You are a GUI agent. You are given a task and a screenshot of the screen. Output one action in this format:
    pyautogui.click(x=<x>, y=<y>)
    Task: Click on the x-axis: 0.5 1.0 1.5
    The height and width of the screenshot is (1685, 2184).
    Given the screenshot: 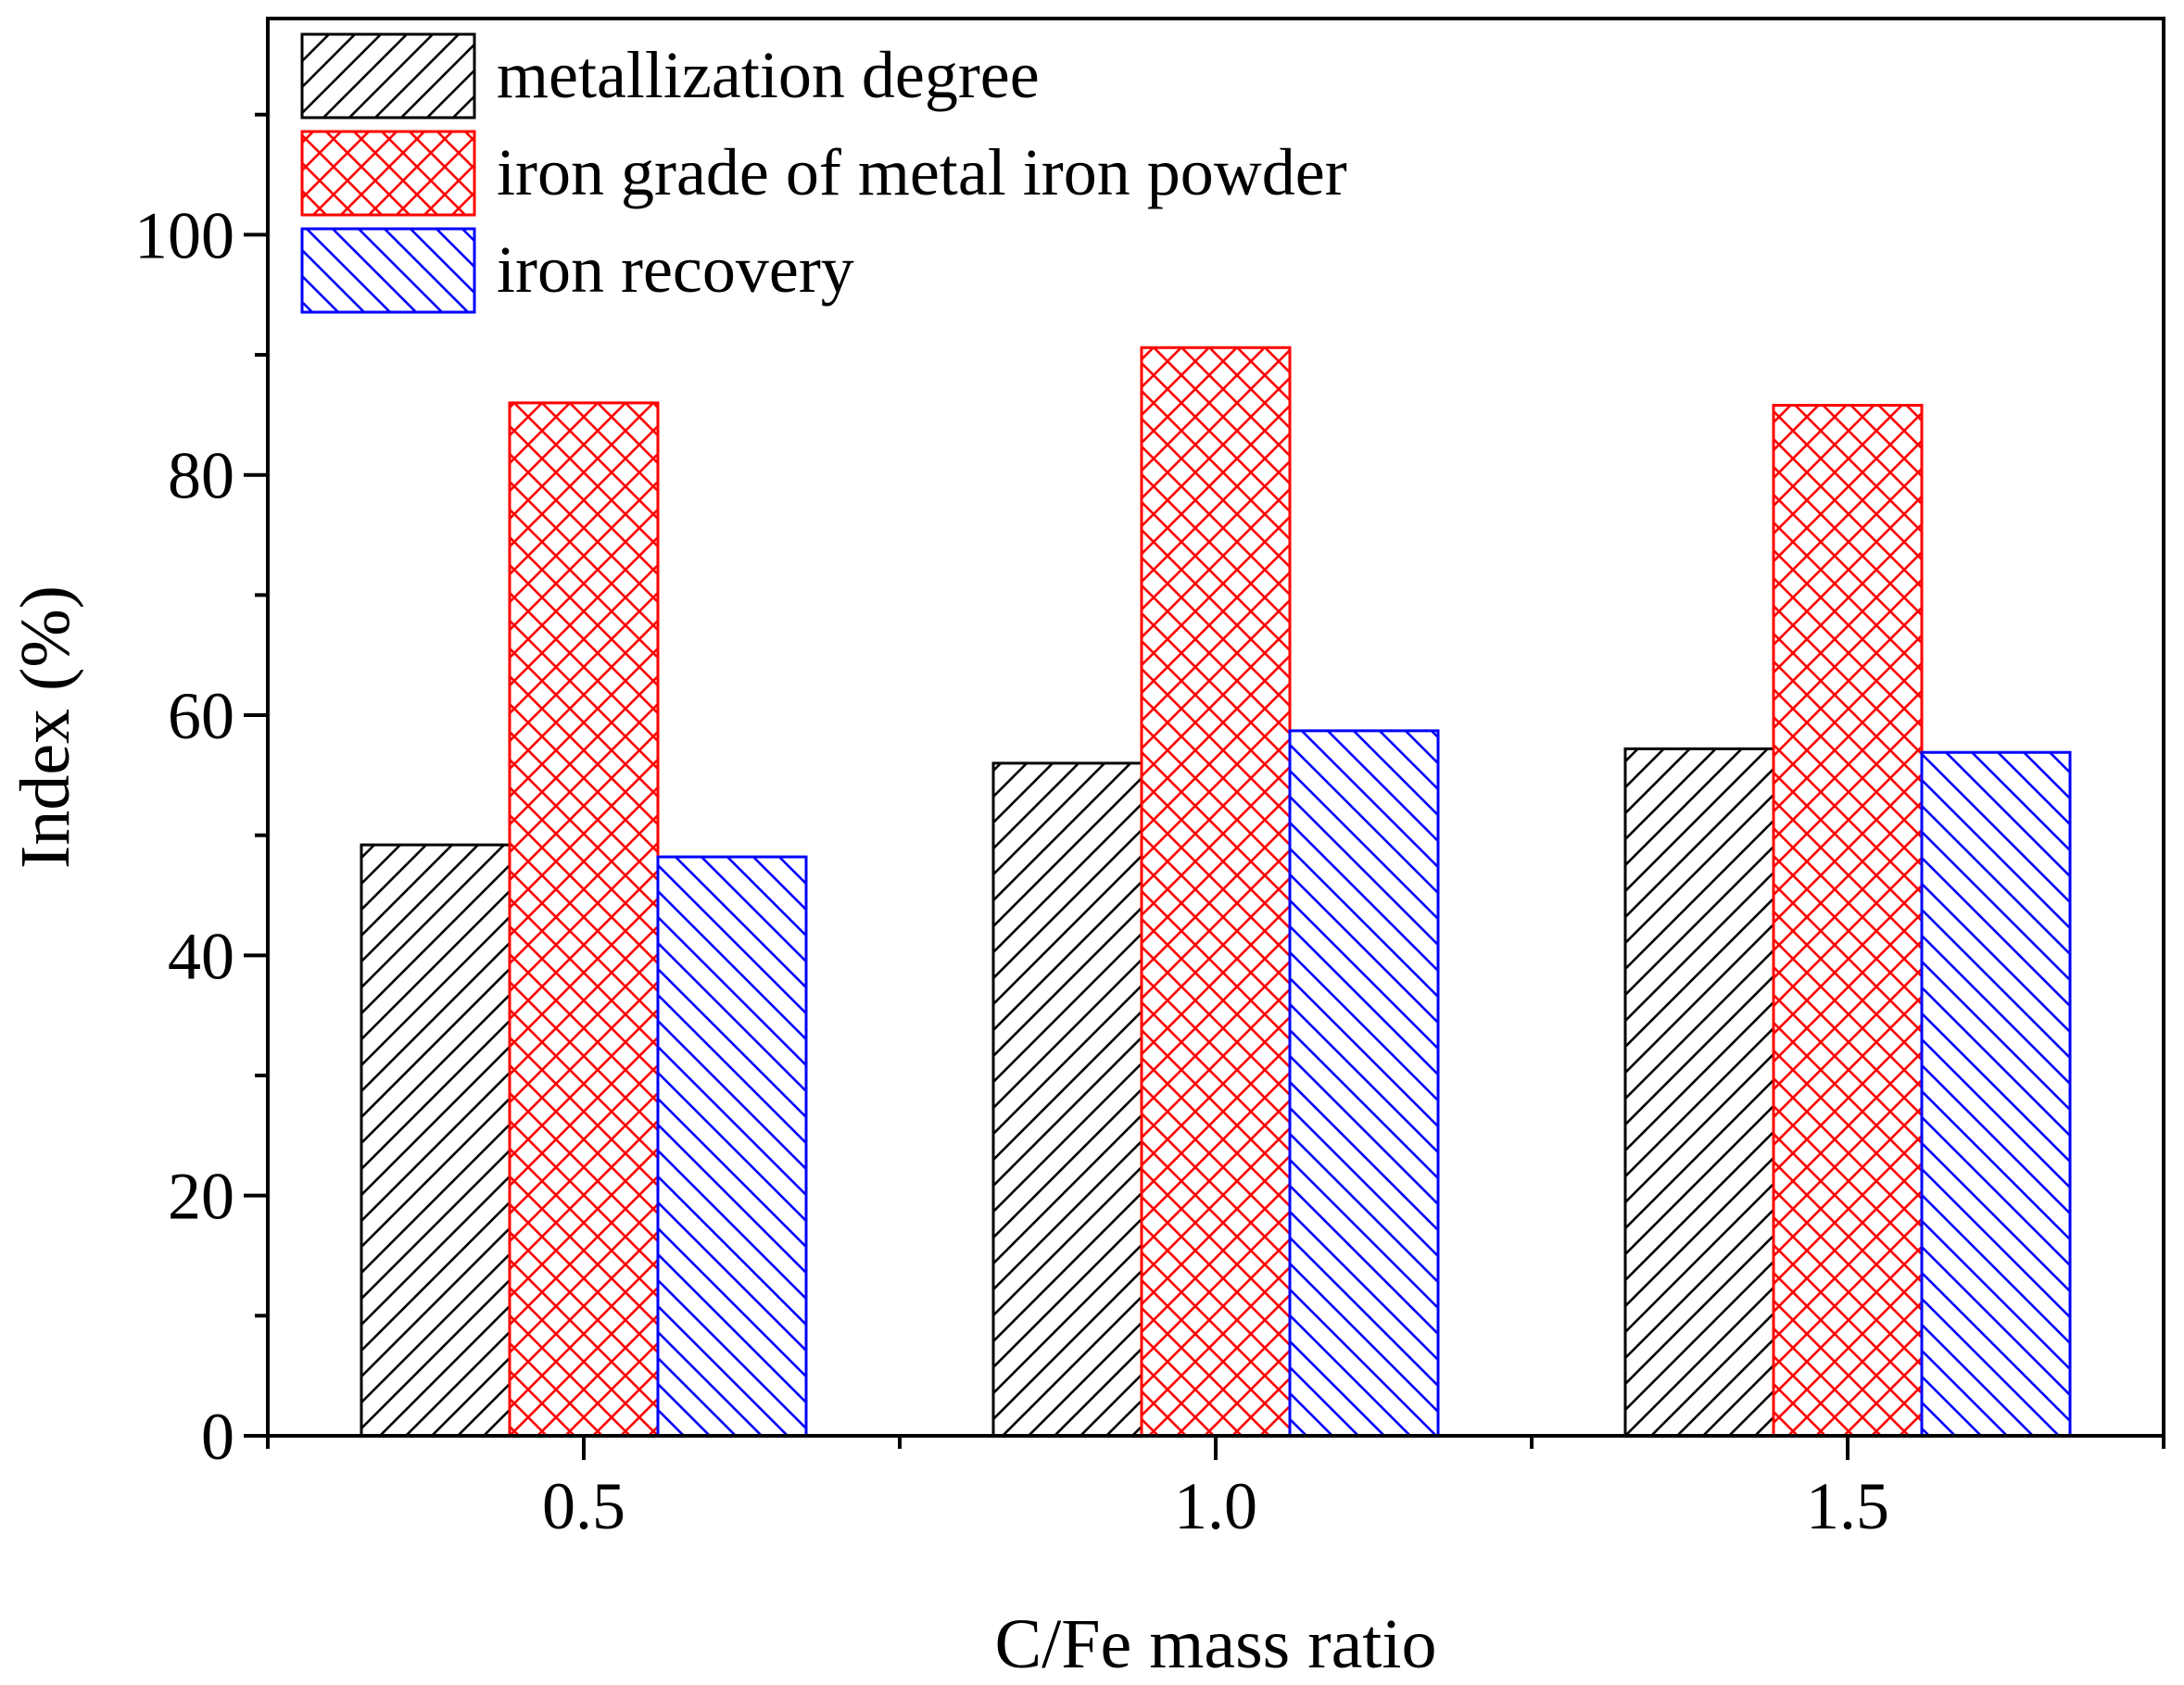 What is the action you would take?
    pyautogui.click(x=1215, y=1489)
    